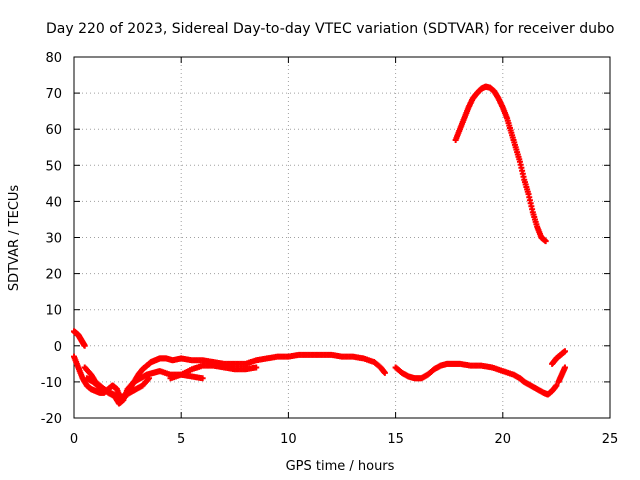 The height and width of the screenshot is (480, 640). What do you see at coordinates (53, 311) in the screenshot?
I see `y-tick-label: 10` at bounding box center [53, 311].